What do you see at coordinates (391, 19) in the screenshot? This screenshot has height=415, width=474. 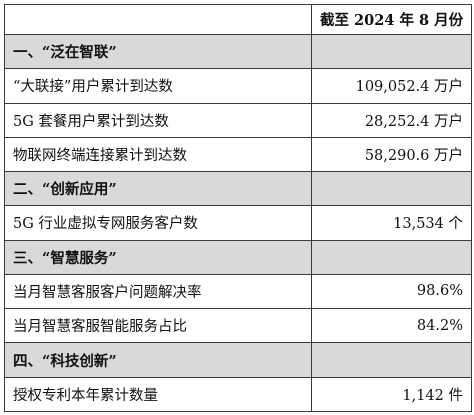 I see `header-period-cell: 截至 2024 年 8 月份` at bounding box center [391, 19].